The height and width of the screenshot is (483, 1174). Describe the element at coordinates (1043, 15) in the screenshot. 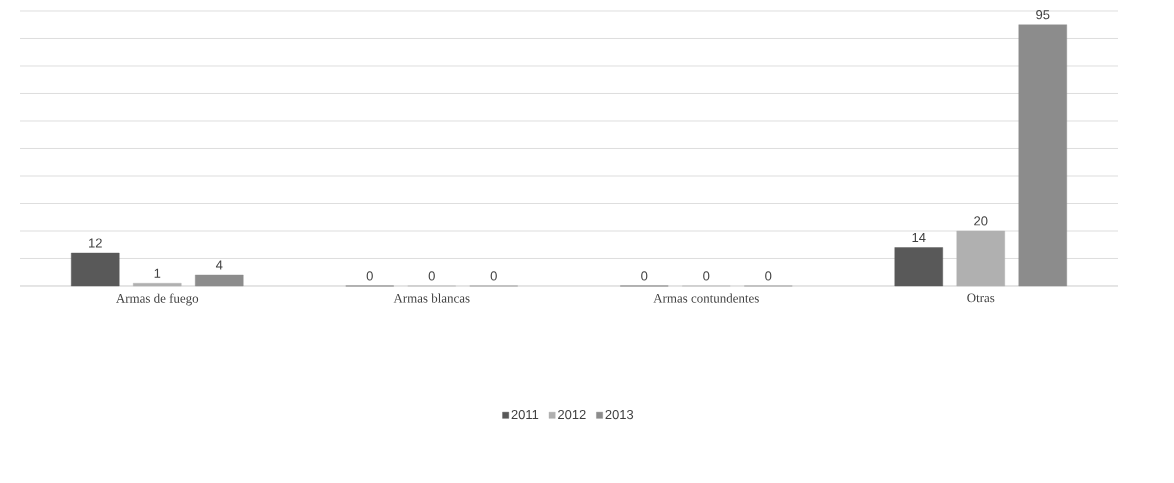

I see `data-label: 95` at that location.